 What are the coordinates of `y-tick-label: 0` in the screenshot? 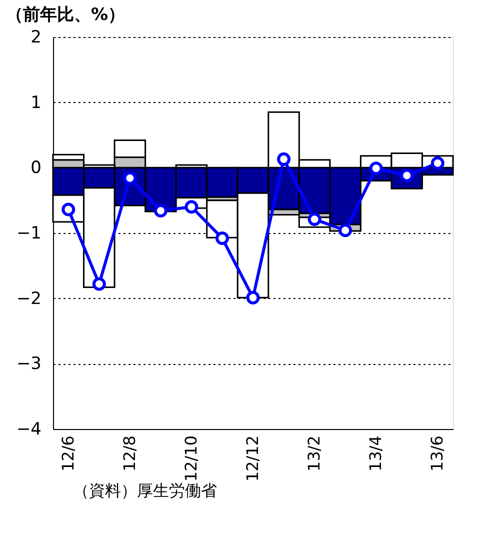 It's located at (36, 168).